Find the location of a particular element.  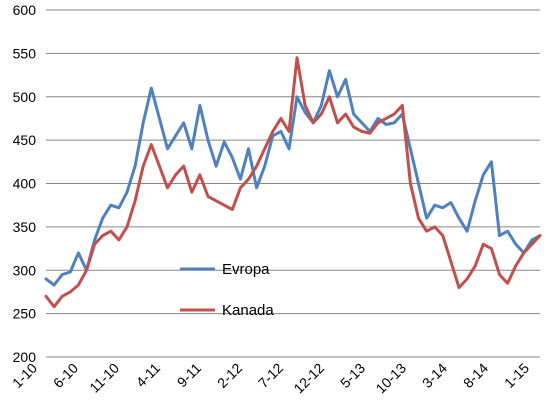

x-tick-label: 1-15 is located at coordinates (516, 375).